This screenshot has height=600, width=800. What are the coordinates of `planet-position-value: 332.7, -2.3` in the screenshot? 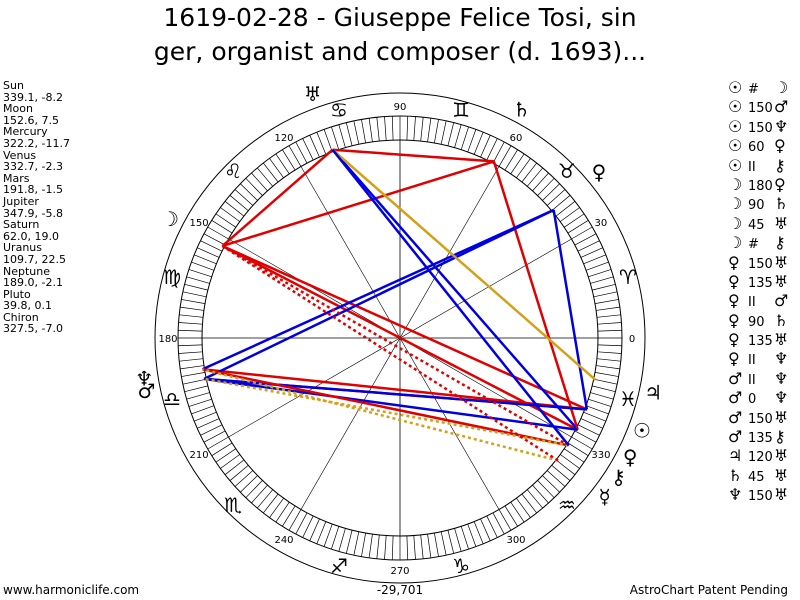 It's located at (33, 167).